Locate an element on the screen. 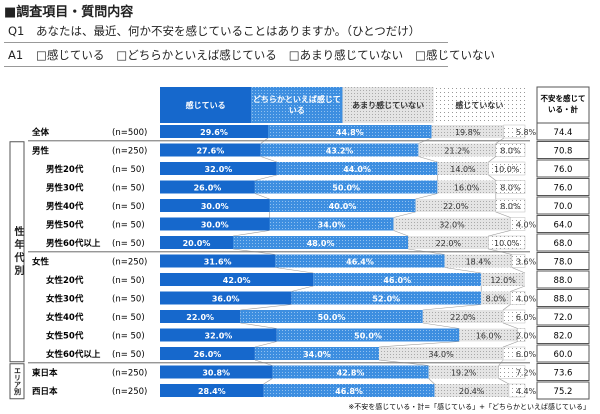 The image size is (600, 414). data-label: 34.0% is located at coordinates (441, 354).